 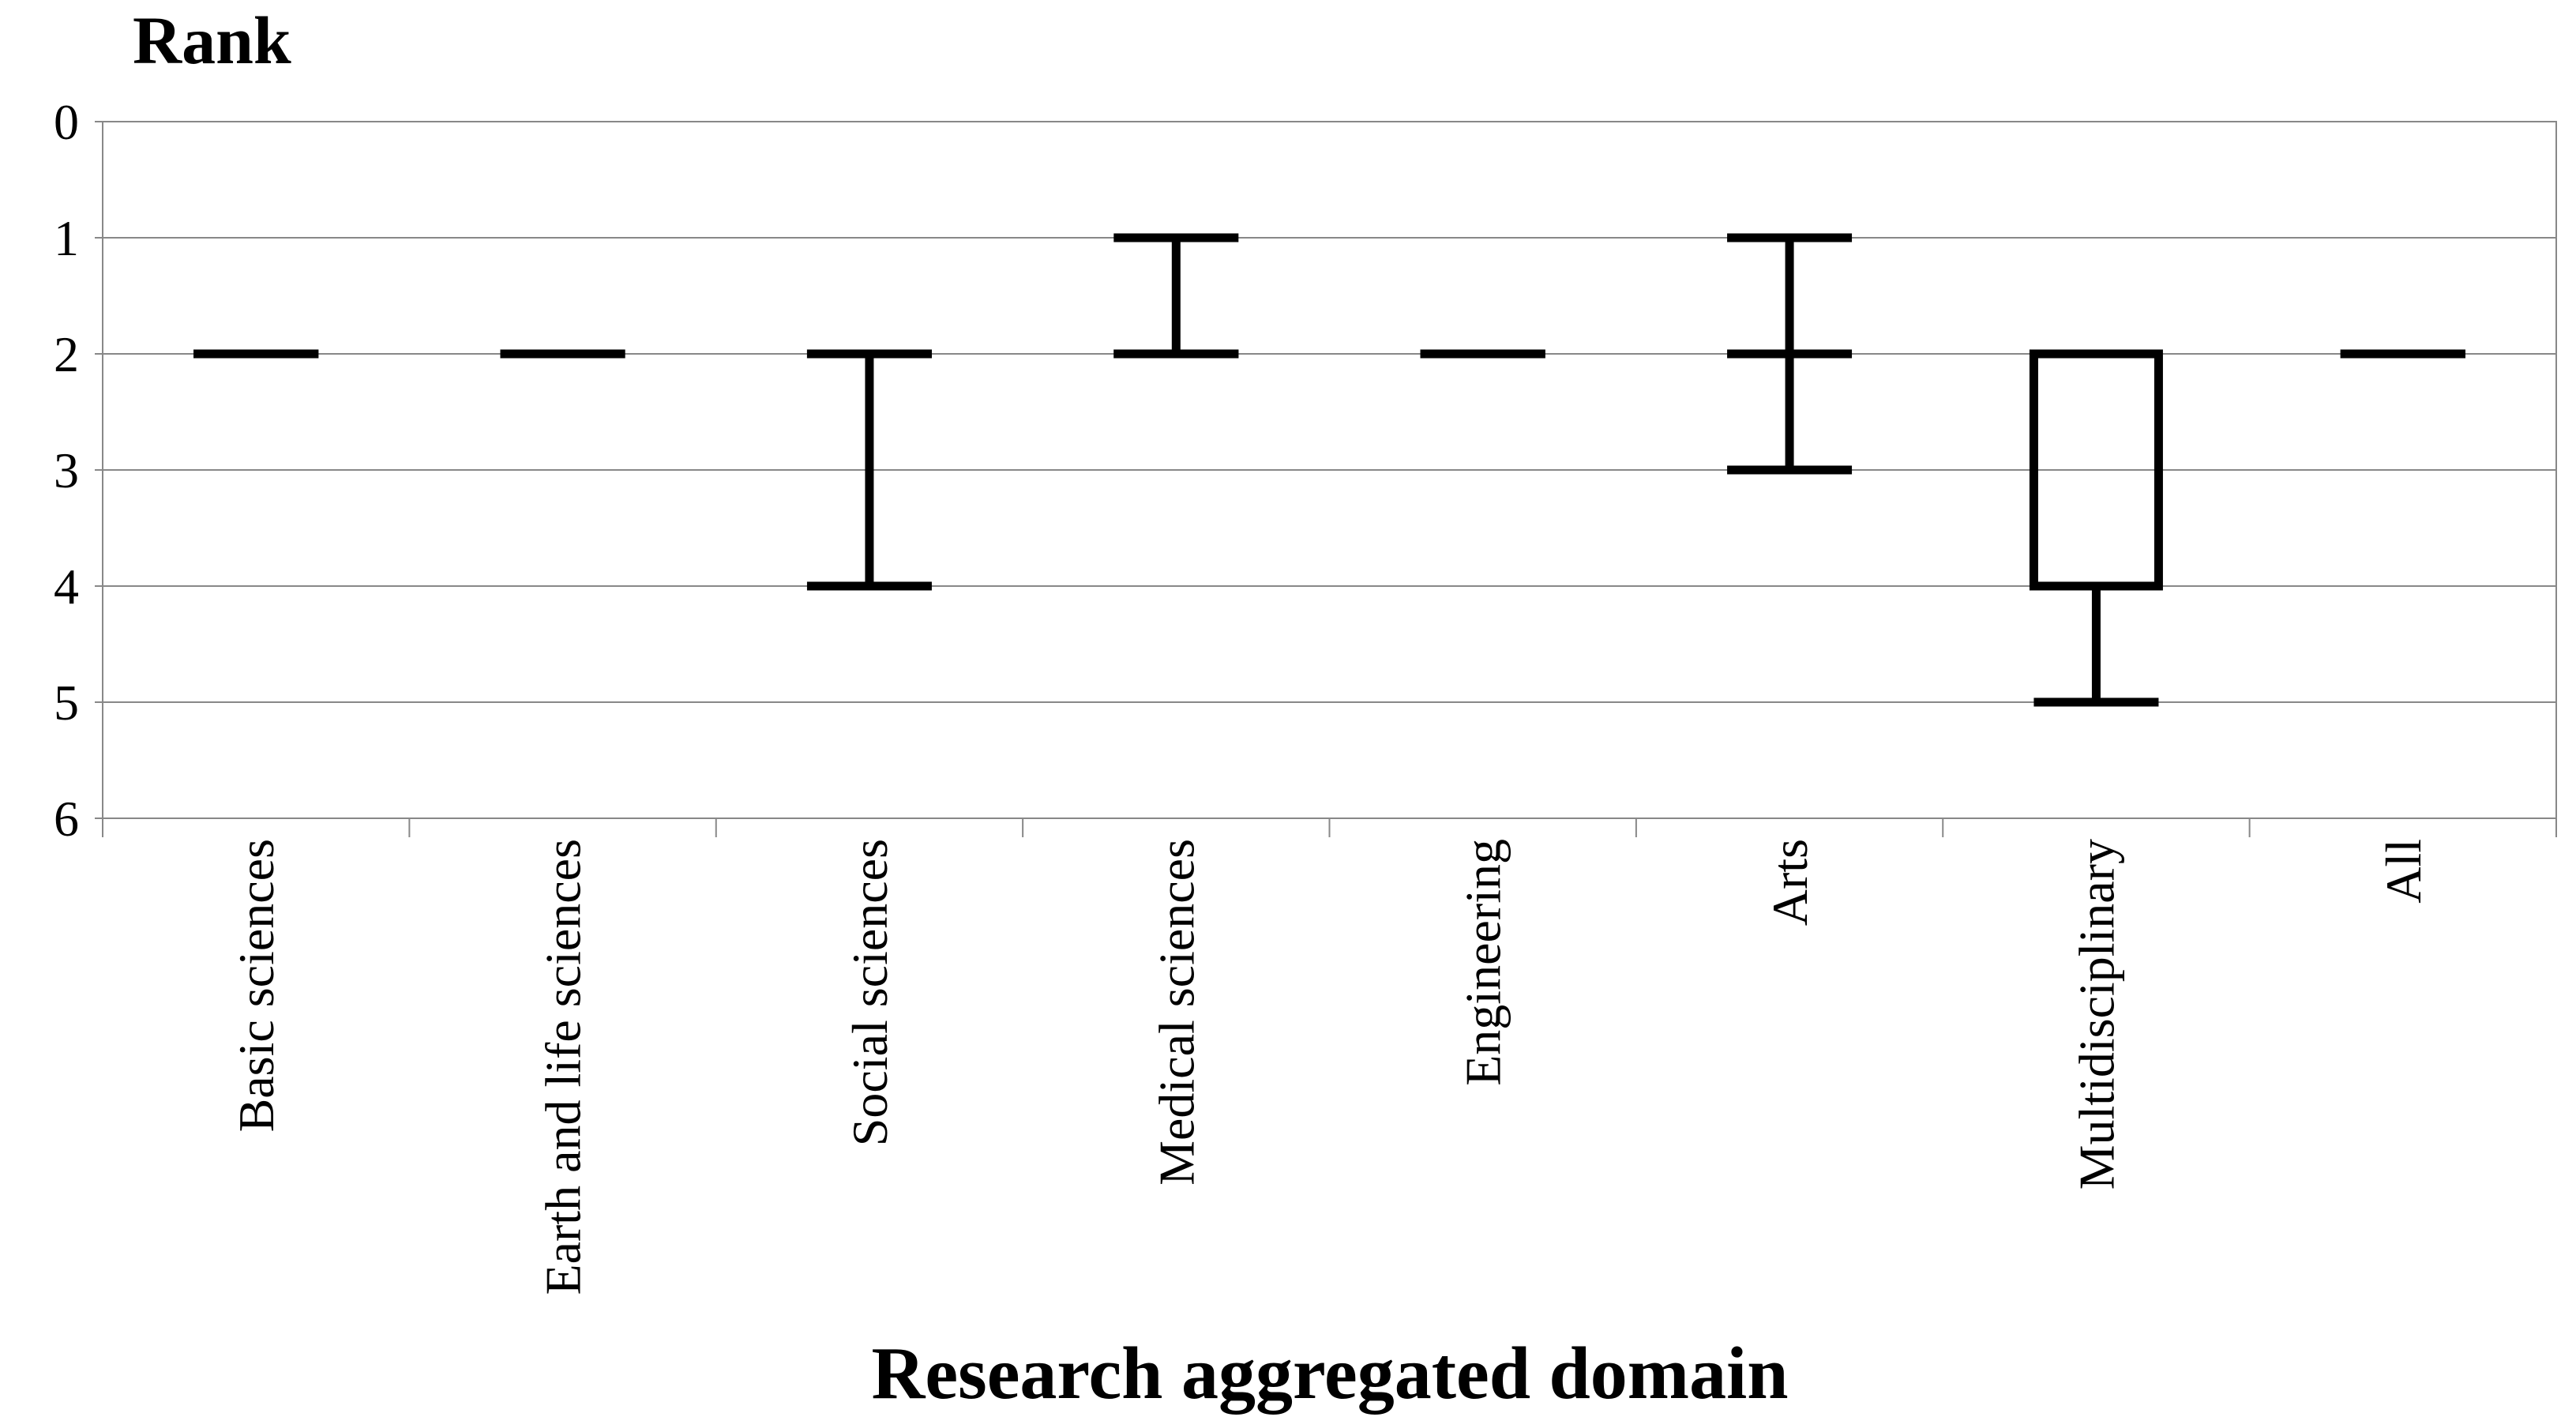 What do you see at coordinates (66, 122) in the screenshot?
I see `y-tick-label: 0` at bounding box center [66, 122].